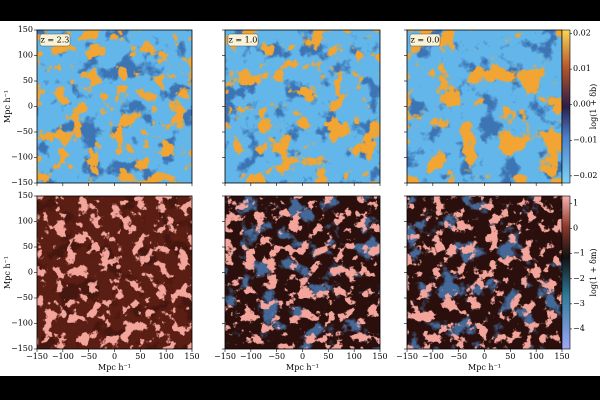 Image resolution: width=600 pixels, height=400 pixels. I want to click on colorbar-tick-label: −2, so click(579, 278).